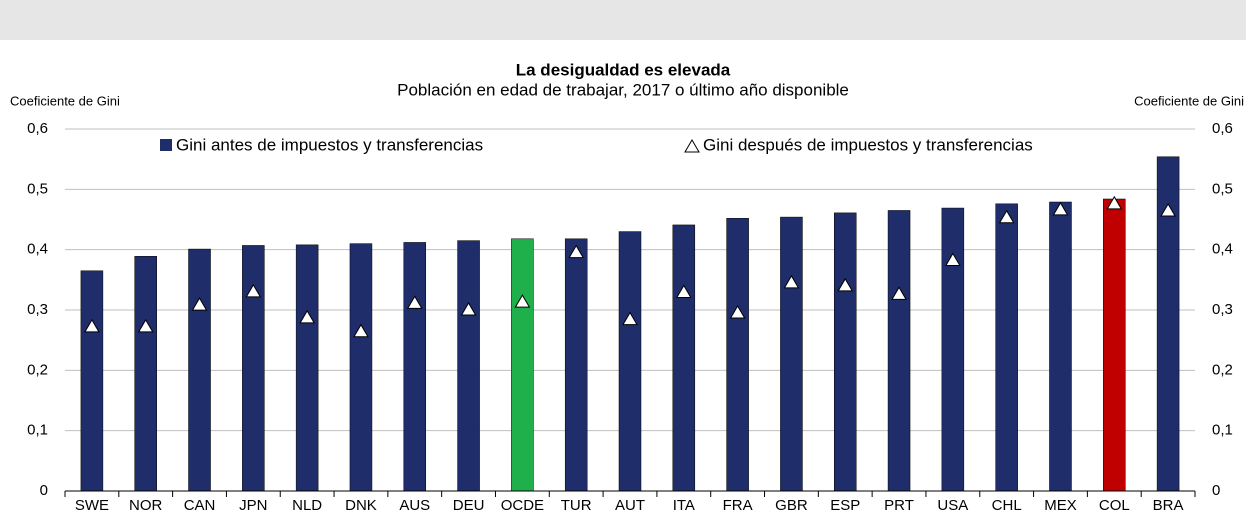 The width and height of the screenshot is (1246, 516). What do you see at coordinates (307, 505) in the screenshot?
I see `x-tick-label: NLD` at bounding box center [307, 505].